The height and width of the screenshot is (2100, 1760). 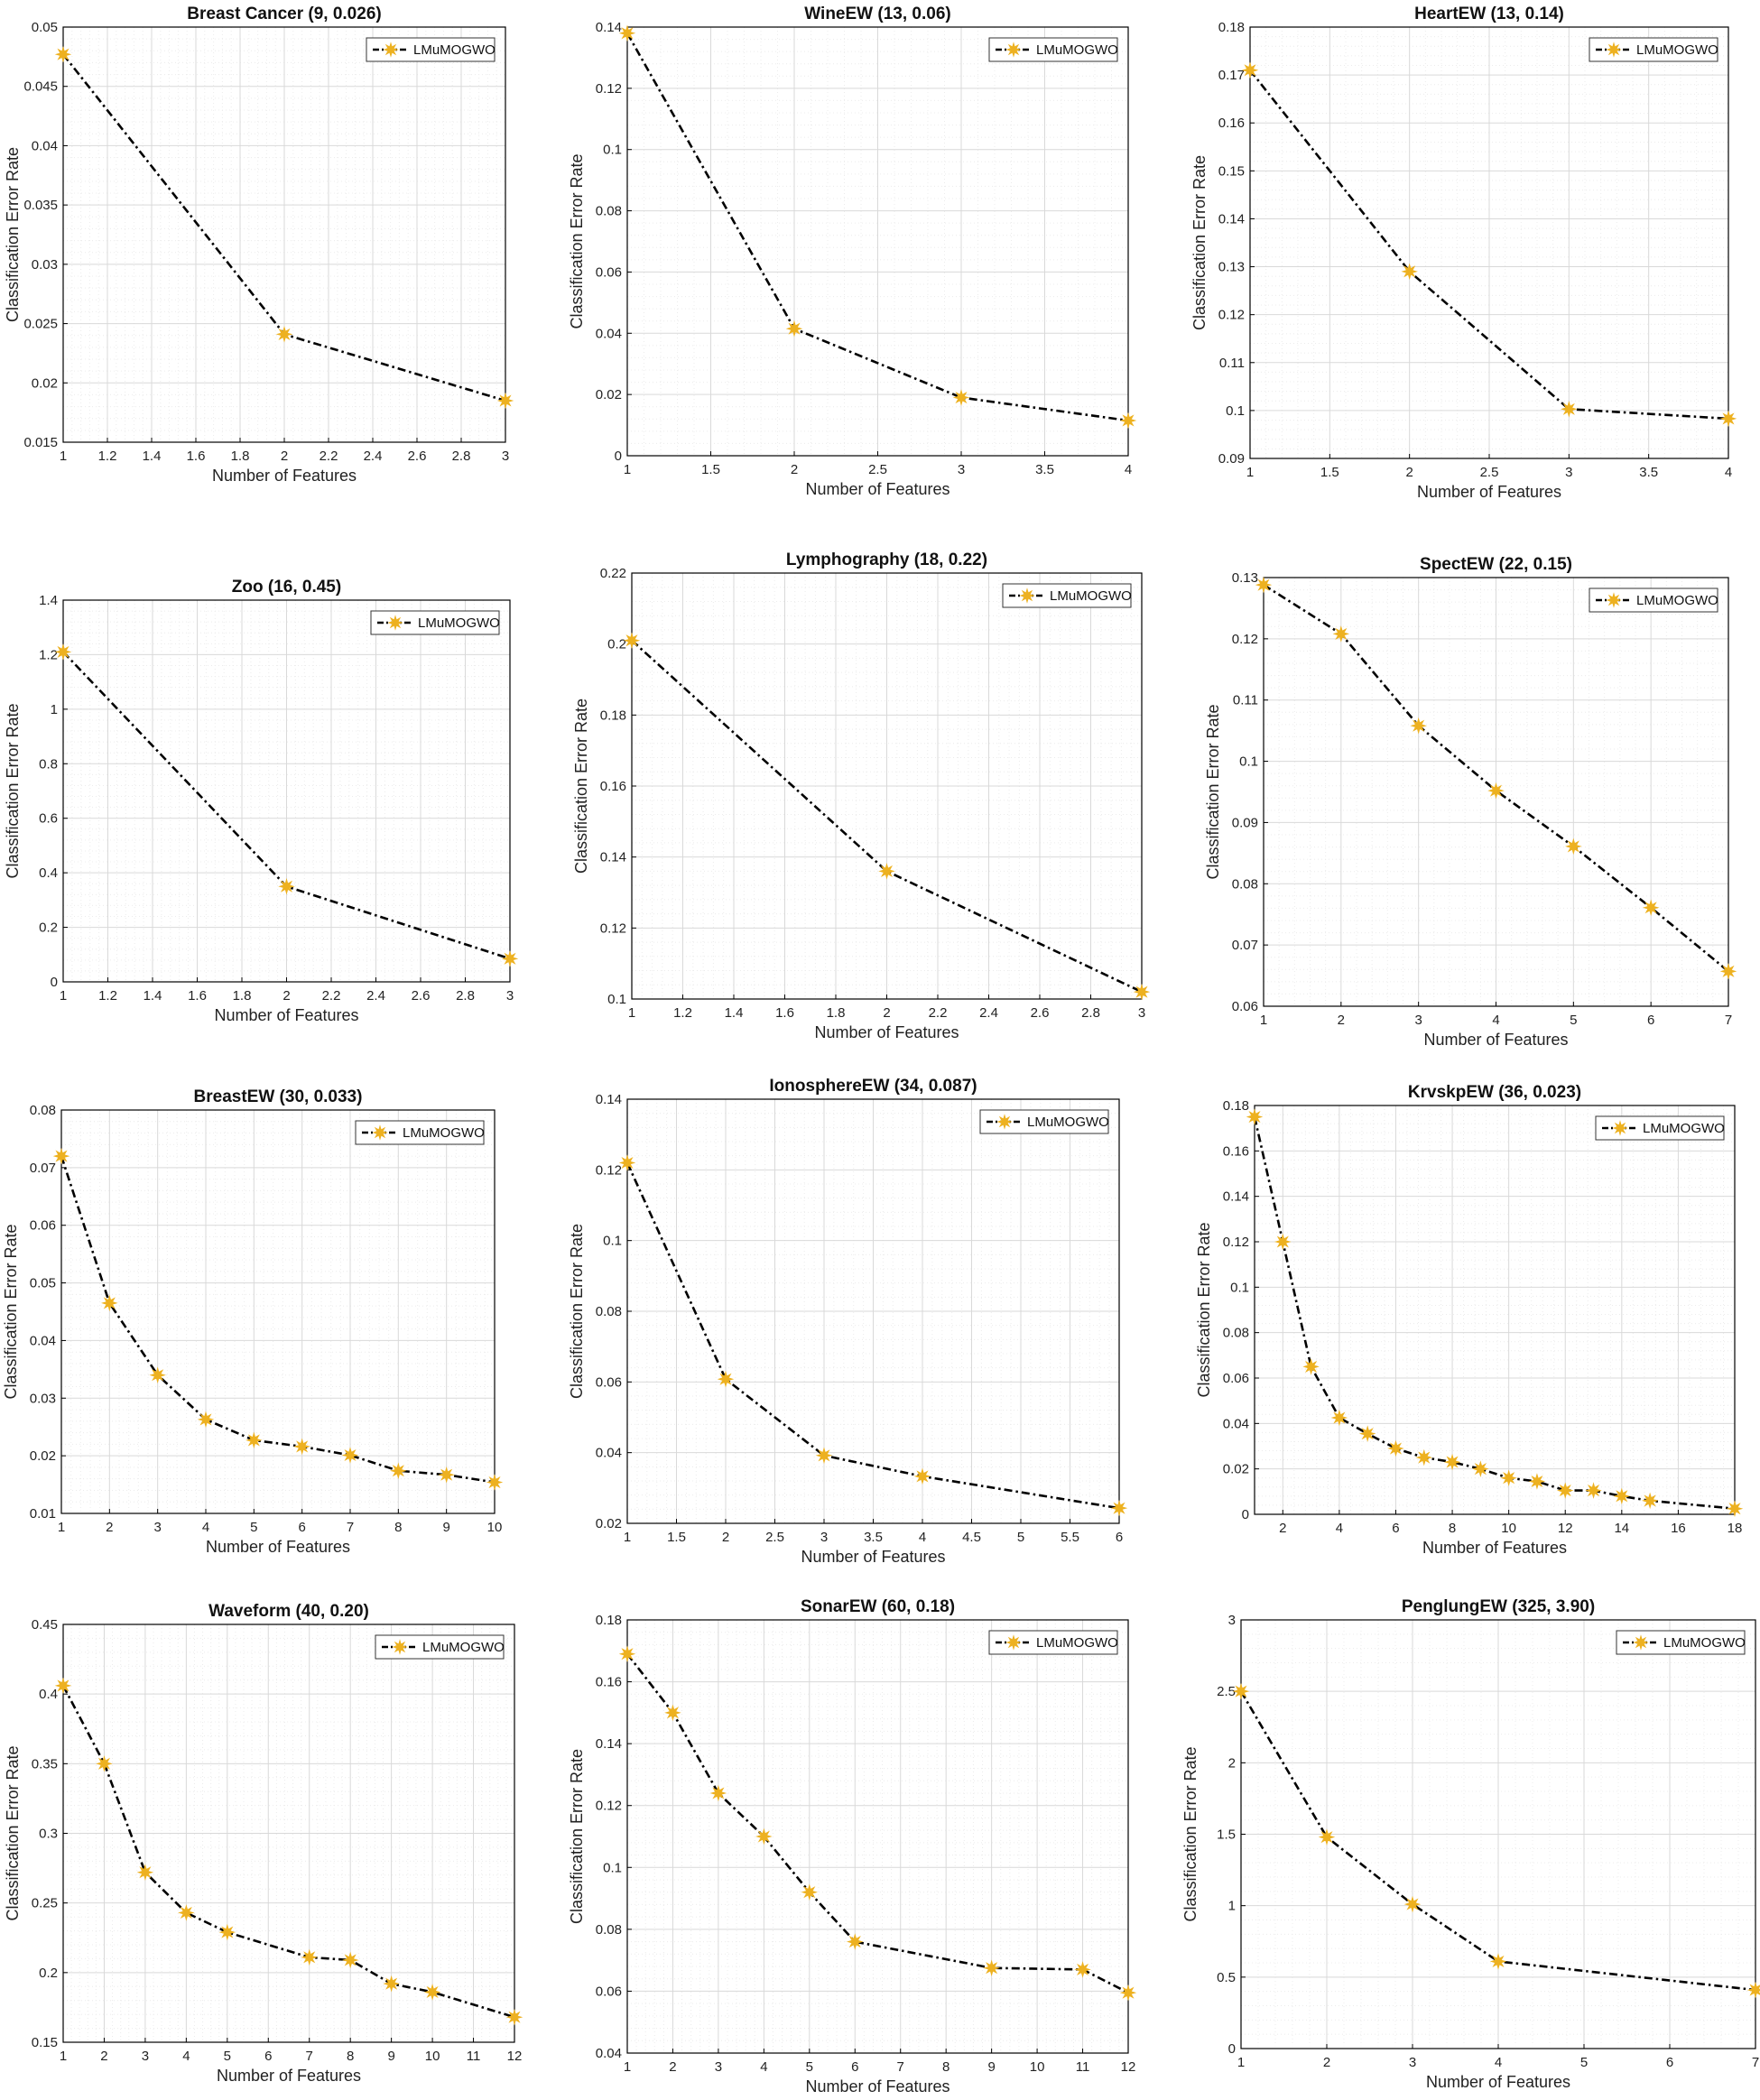 I want to click on y-tick-label: 0.035, so click(x=40, y=205).